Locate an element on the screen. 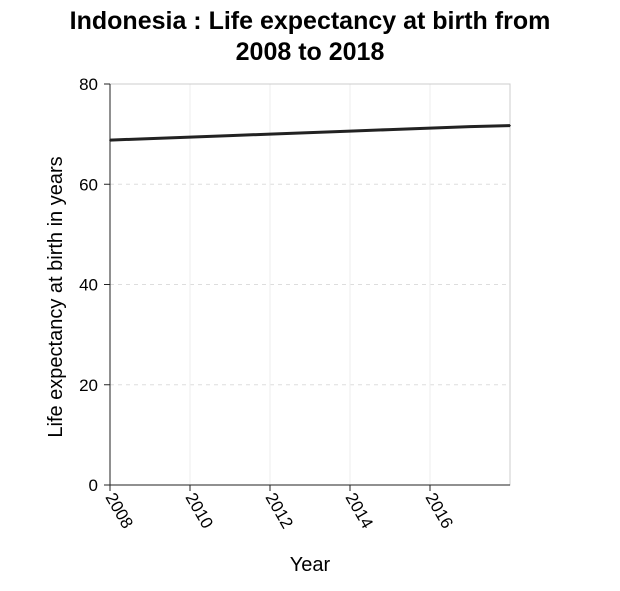  x-tick-label: 2008 is located at coordinates (119, 511).